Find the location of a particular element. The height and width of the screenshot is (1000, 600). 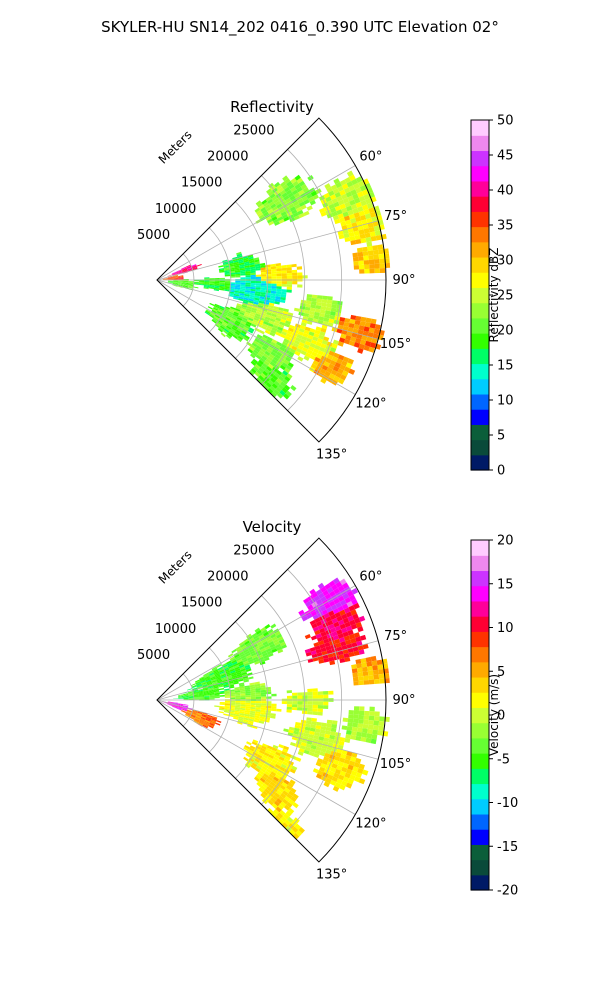

colorbar-tick-label: 35 is located at coordinates (505, 226).